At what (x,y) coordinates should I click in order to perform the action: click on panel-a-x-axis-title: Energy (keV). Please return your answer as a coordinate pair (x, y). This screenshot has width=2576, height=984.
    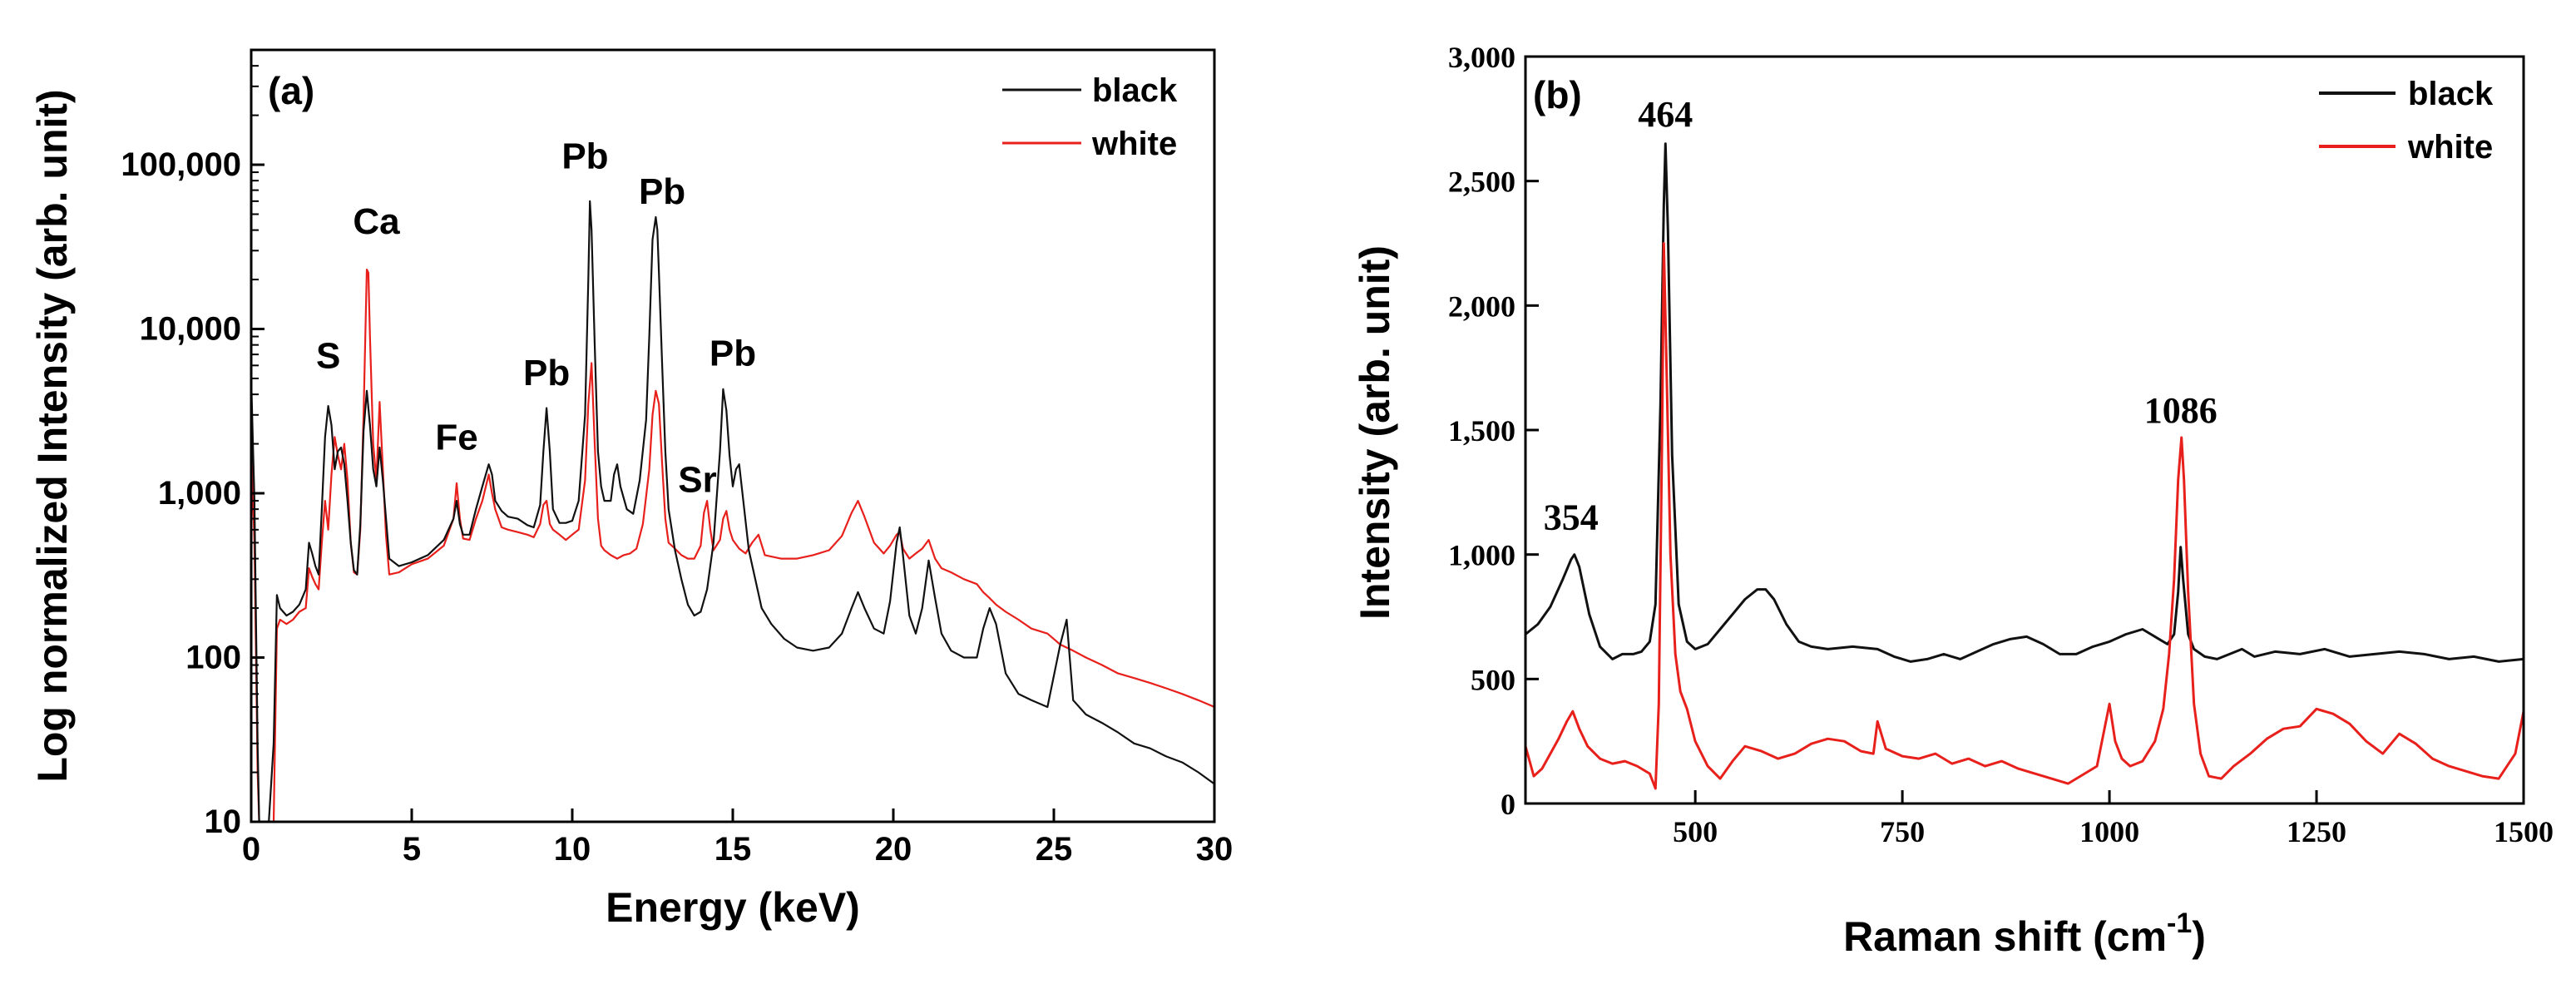
    Looking at the image, I should click on (733, 907).